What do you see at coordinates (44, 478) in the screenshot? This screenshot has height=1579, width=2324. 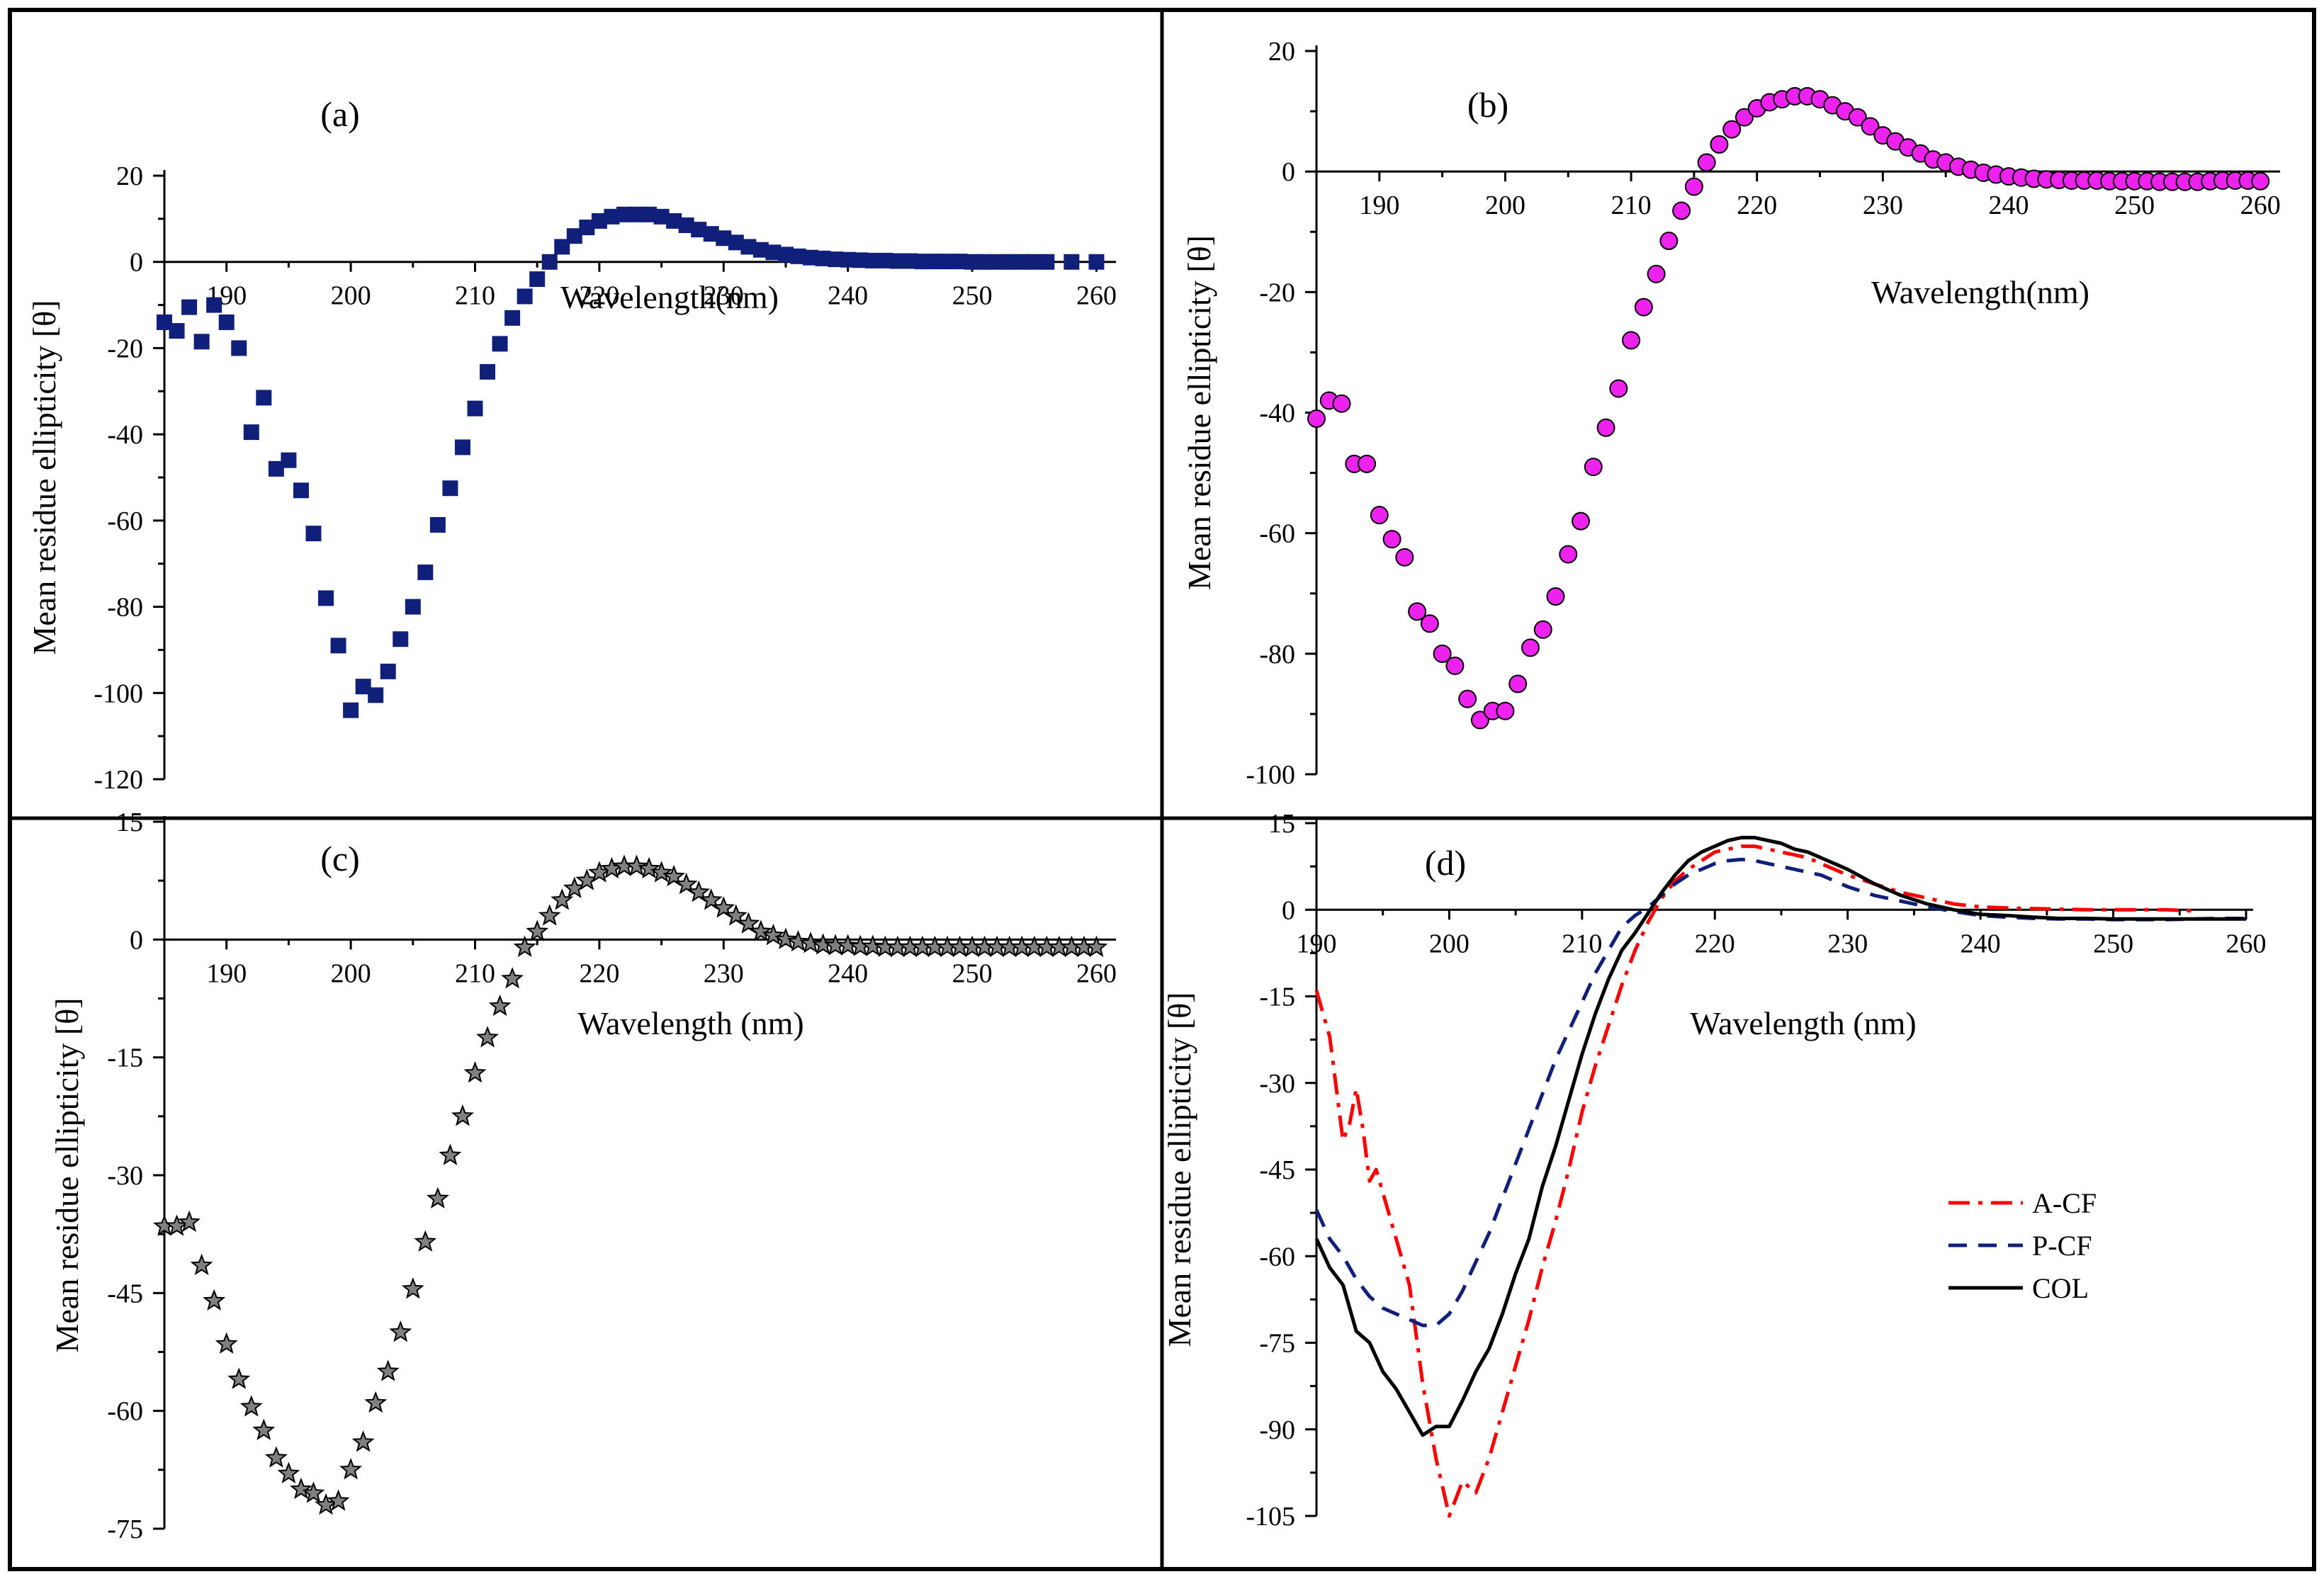 I see `y-axis-title: Mean residue ellipticity [θ]` at bounding box center [44, 478].